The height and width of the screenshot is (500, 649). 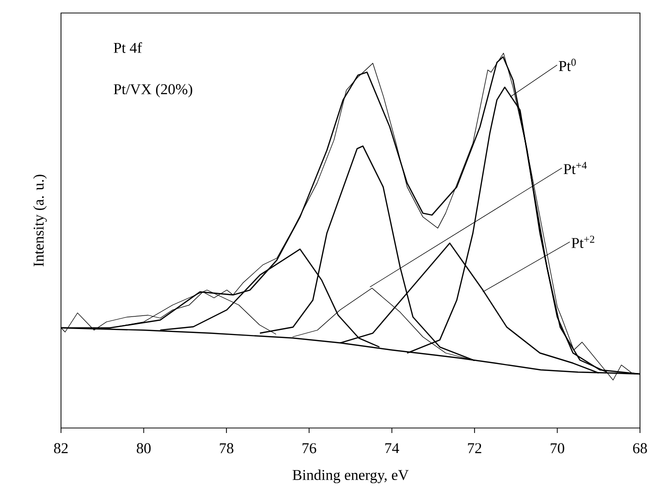 What do you see at coordinates (153, 91) in the screenshot?
I see `annotation: Pt/VX (20%)` at bounding box center [153, 91].